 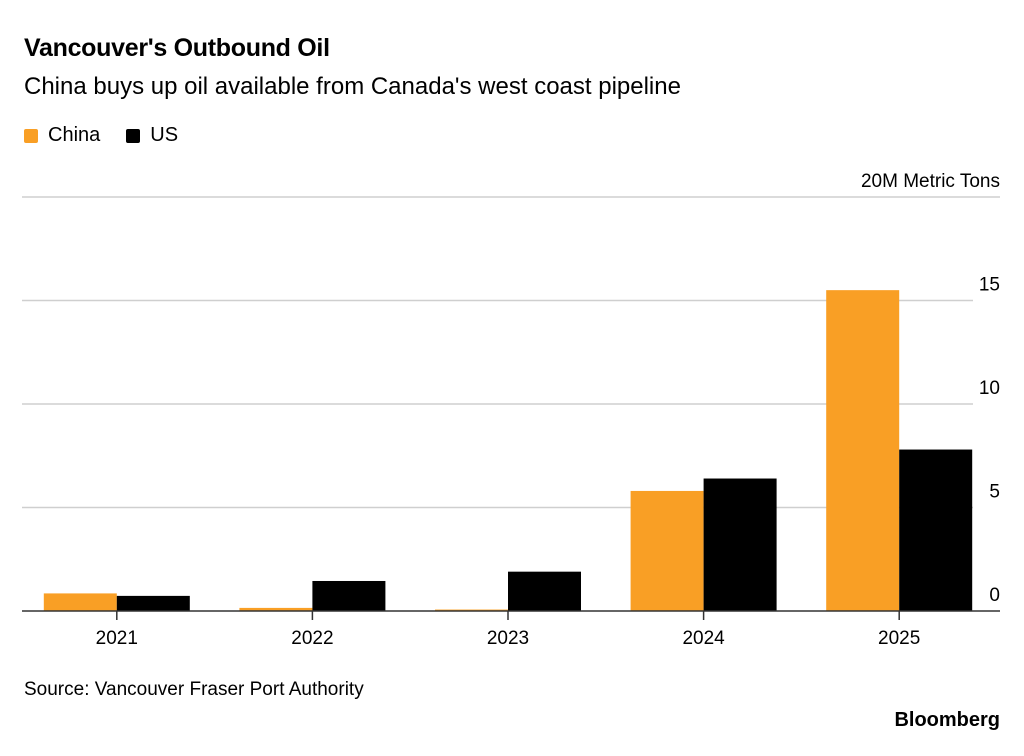 I want to click on source-note: Source: Vancouver Fraser Port Authority, so click(x=194, y=689).